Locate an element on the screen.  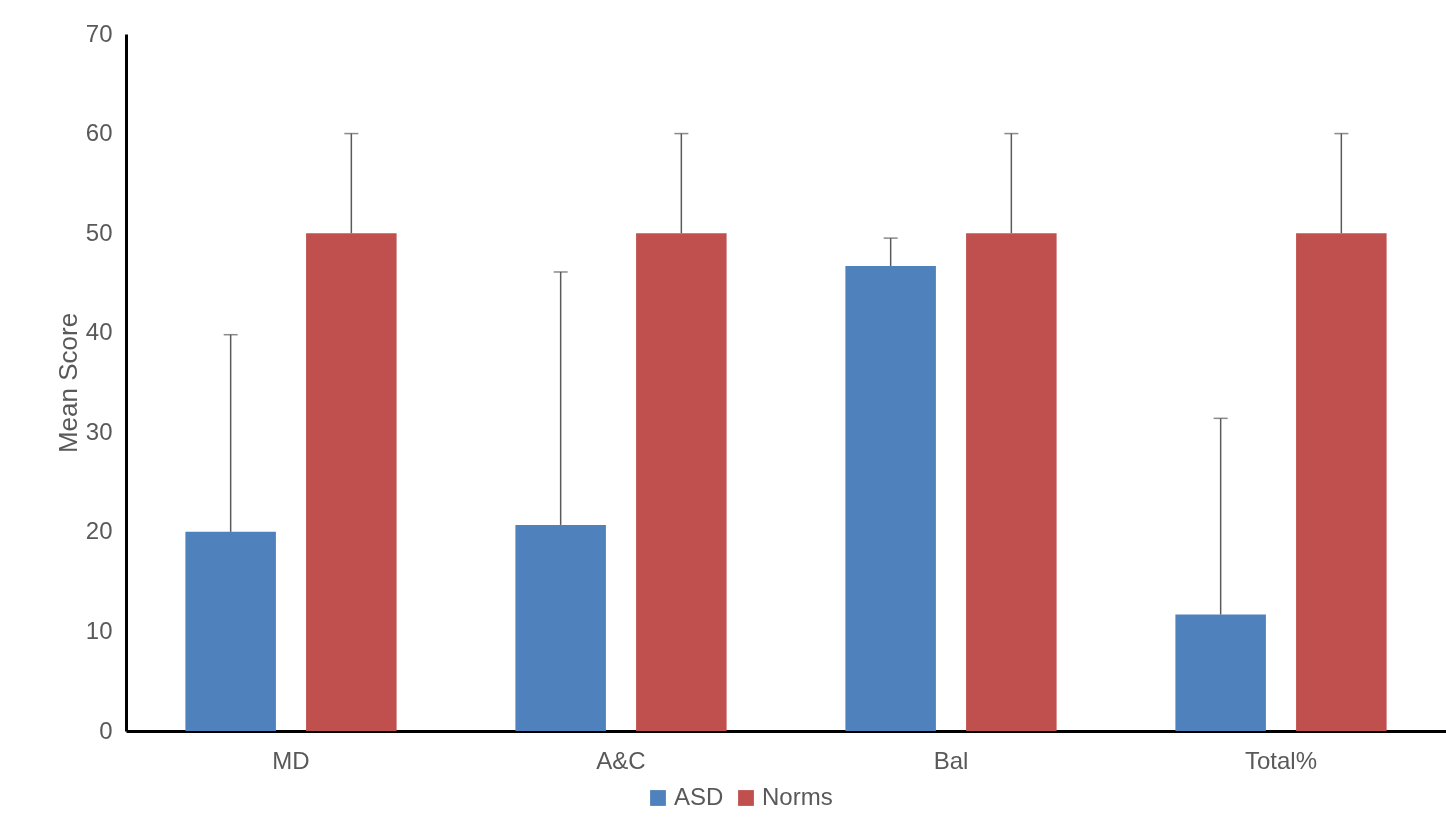
y-tick-label: 60 is located at coordinates (99, 133).